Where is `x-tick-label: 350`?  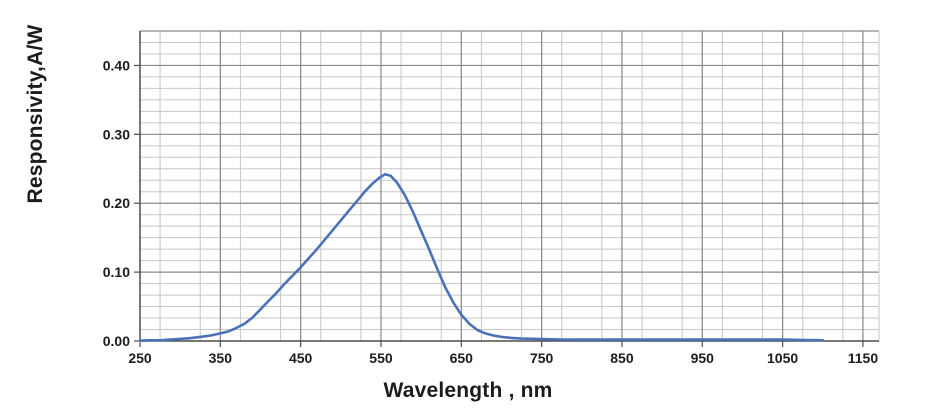 x-tick-label: 350 is located at coordinates (221, 358).